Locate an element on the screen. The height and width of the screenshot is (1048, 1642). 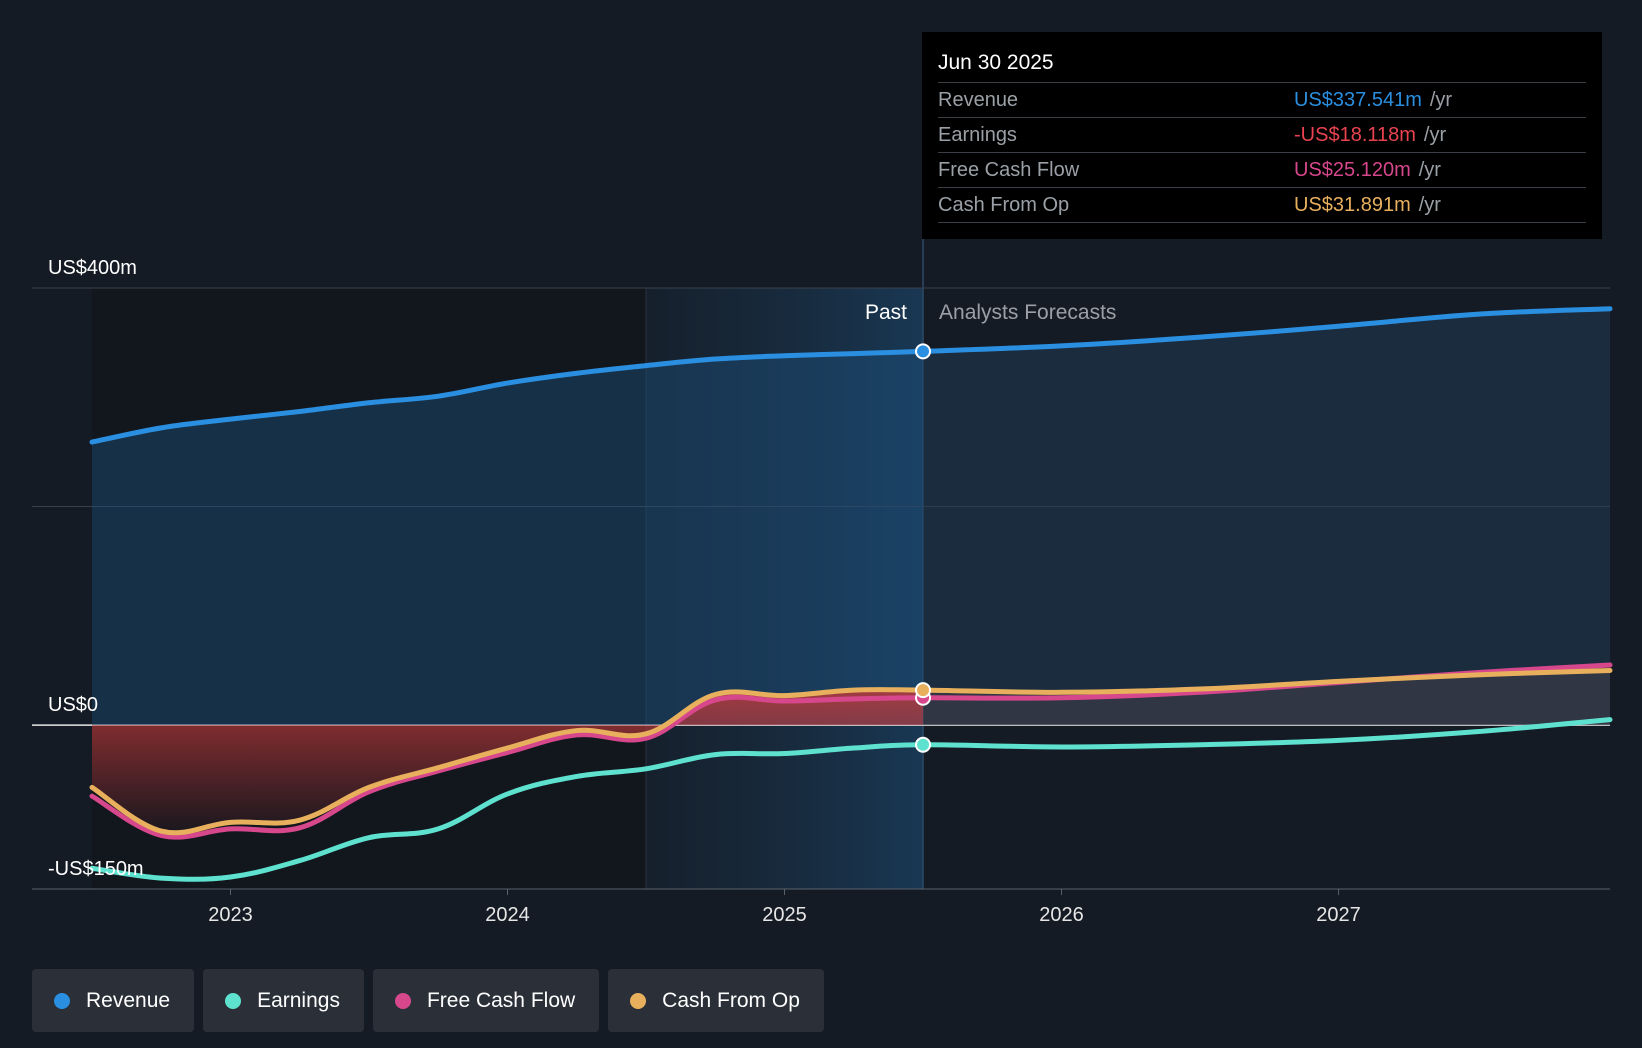
earnings-line is located at coordinates (851, 799).